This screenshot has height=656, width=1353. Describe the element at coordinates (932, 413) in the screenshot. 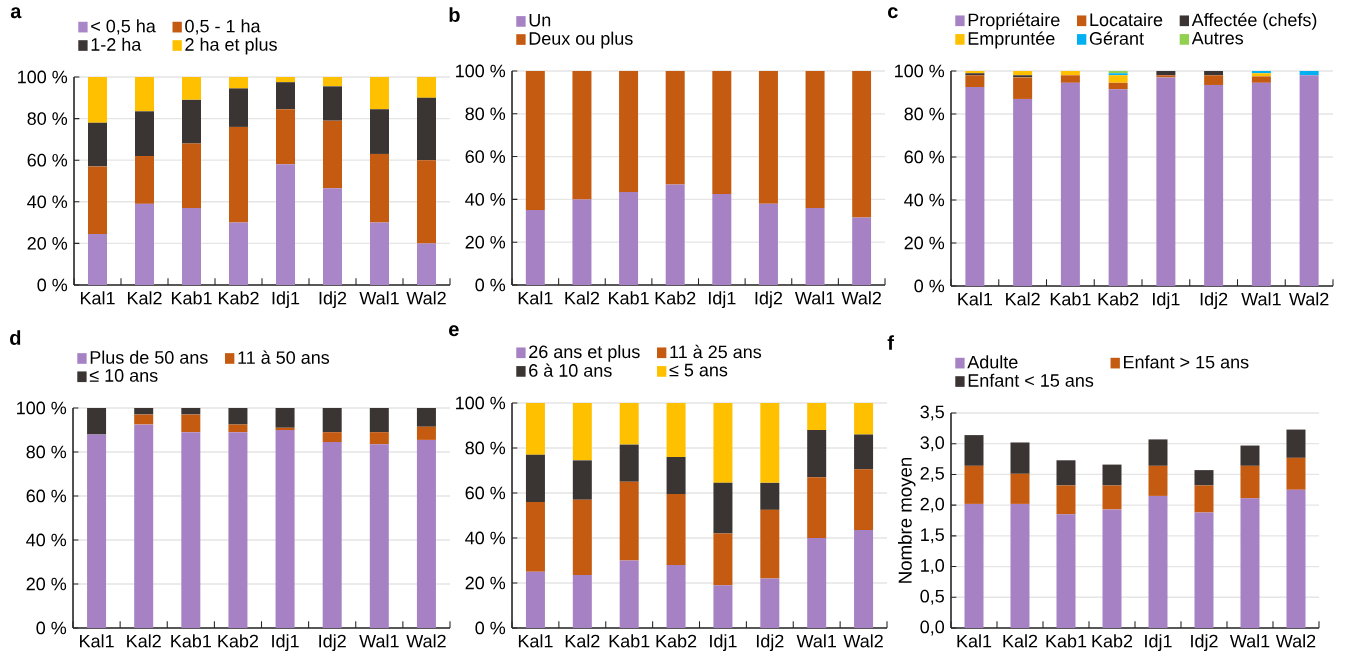

I see `y-tick-label: 3,5` at that location.